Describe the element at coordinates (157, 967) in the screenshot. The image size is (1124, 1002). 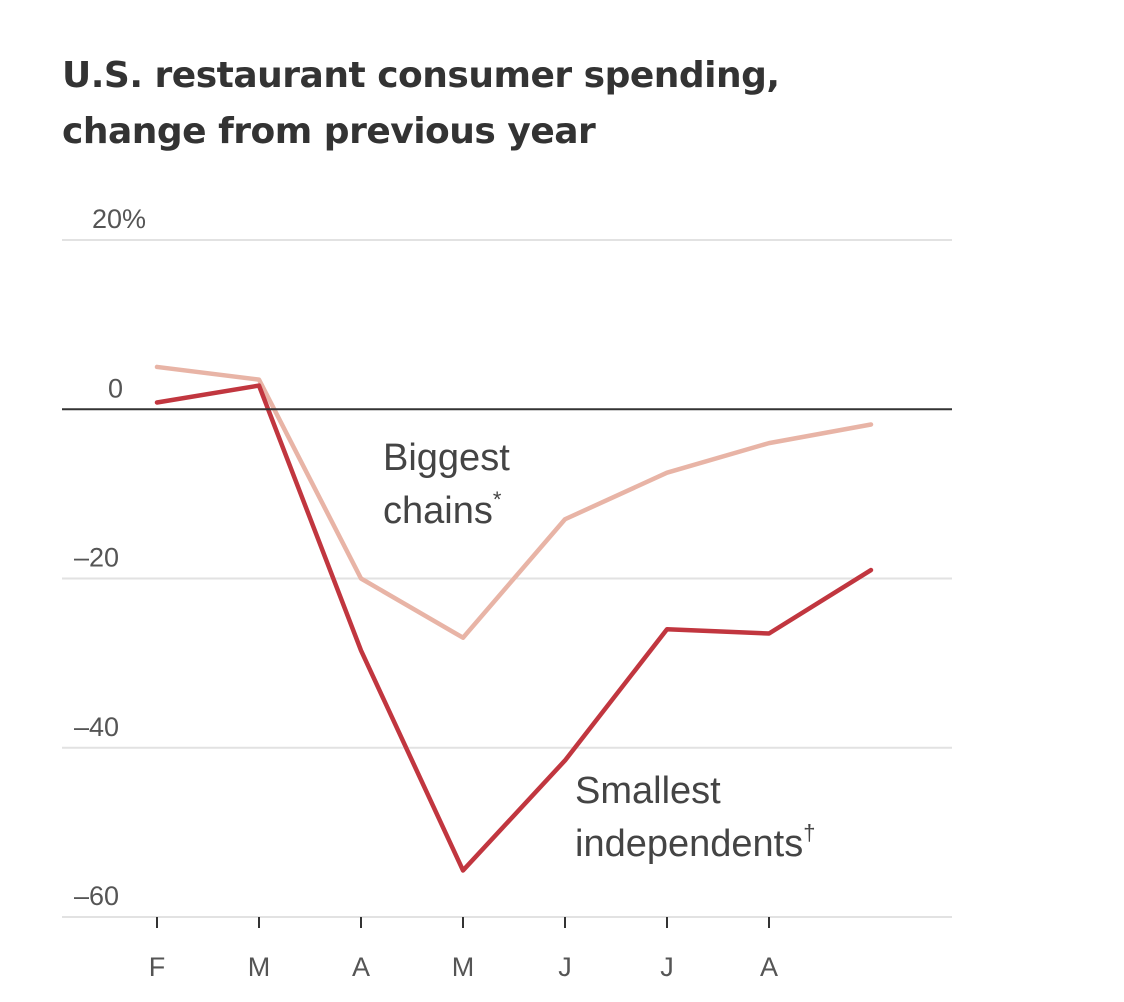
I see `x-tick-label: F` at that location.